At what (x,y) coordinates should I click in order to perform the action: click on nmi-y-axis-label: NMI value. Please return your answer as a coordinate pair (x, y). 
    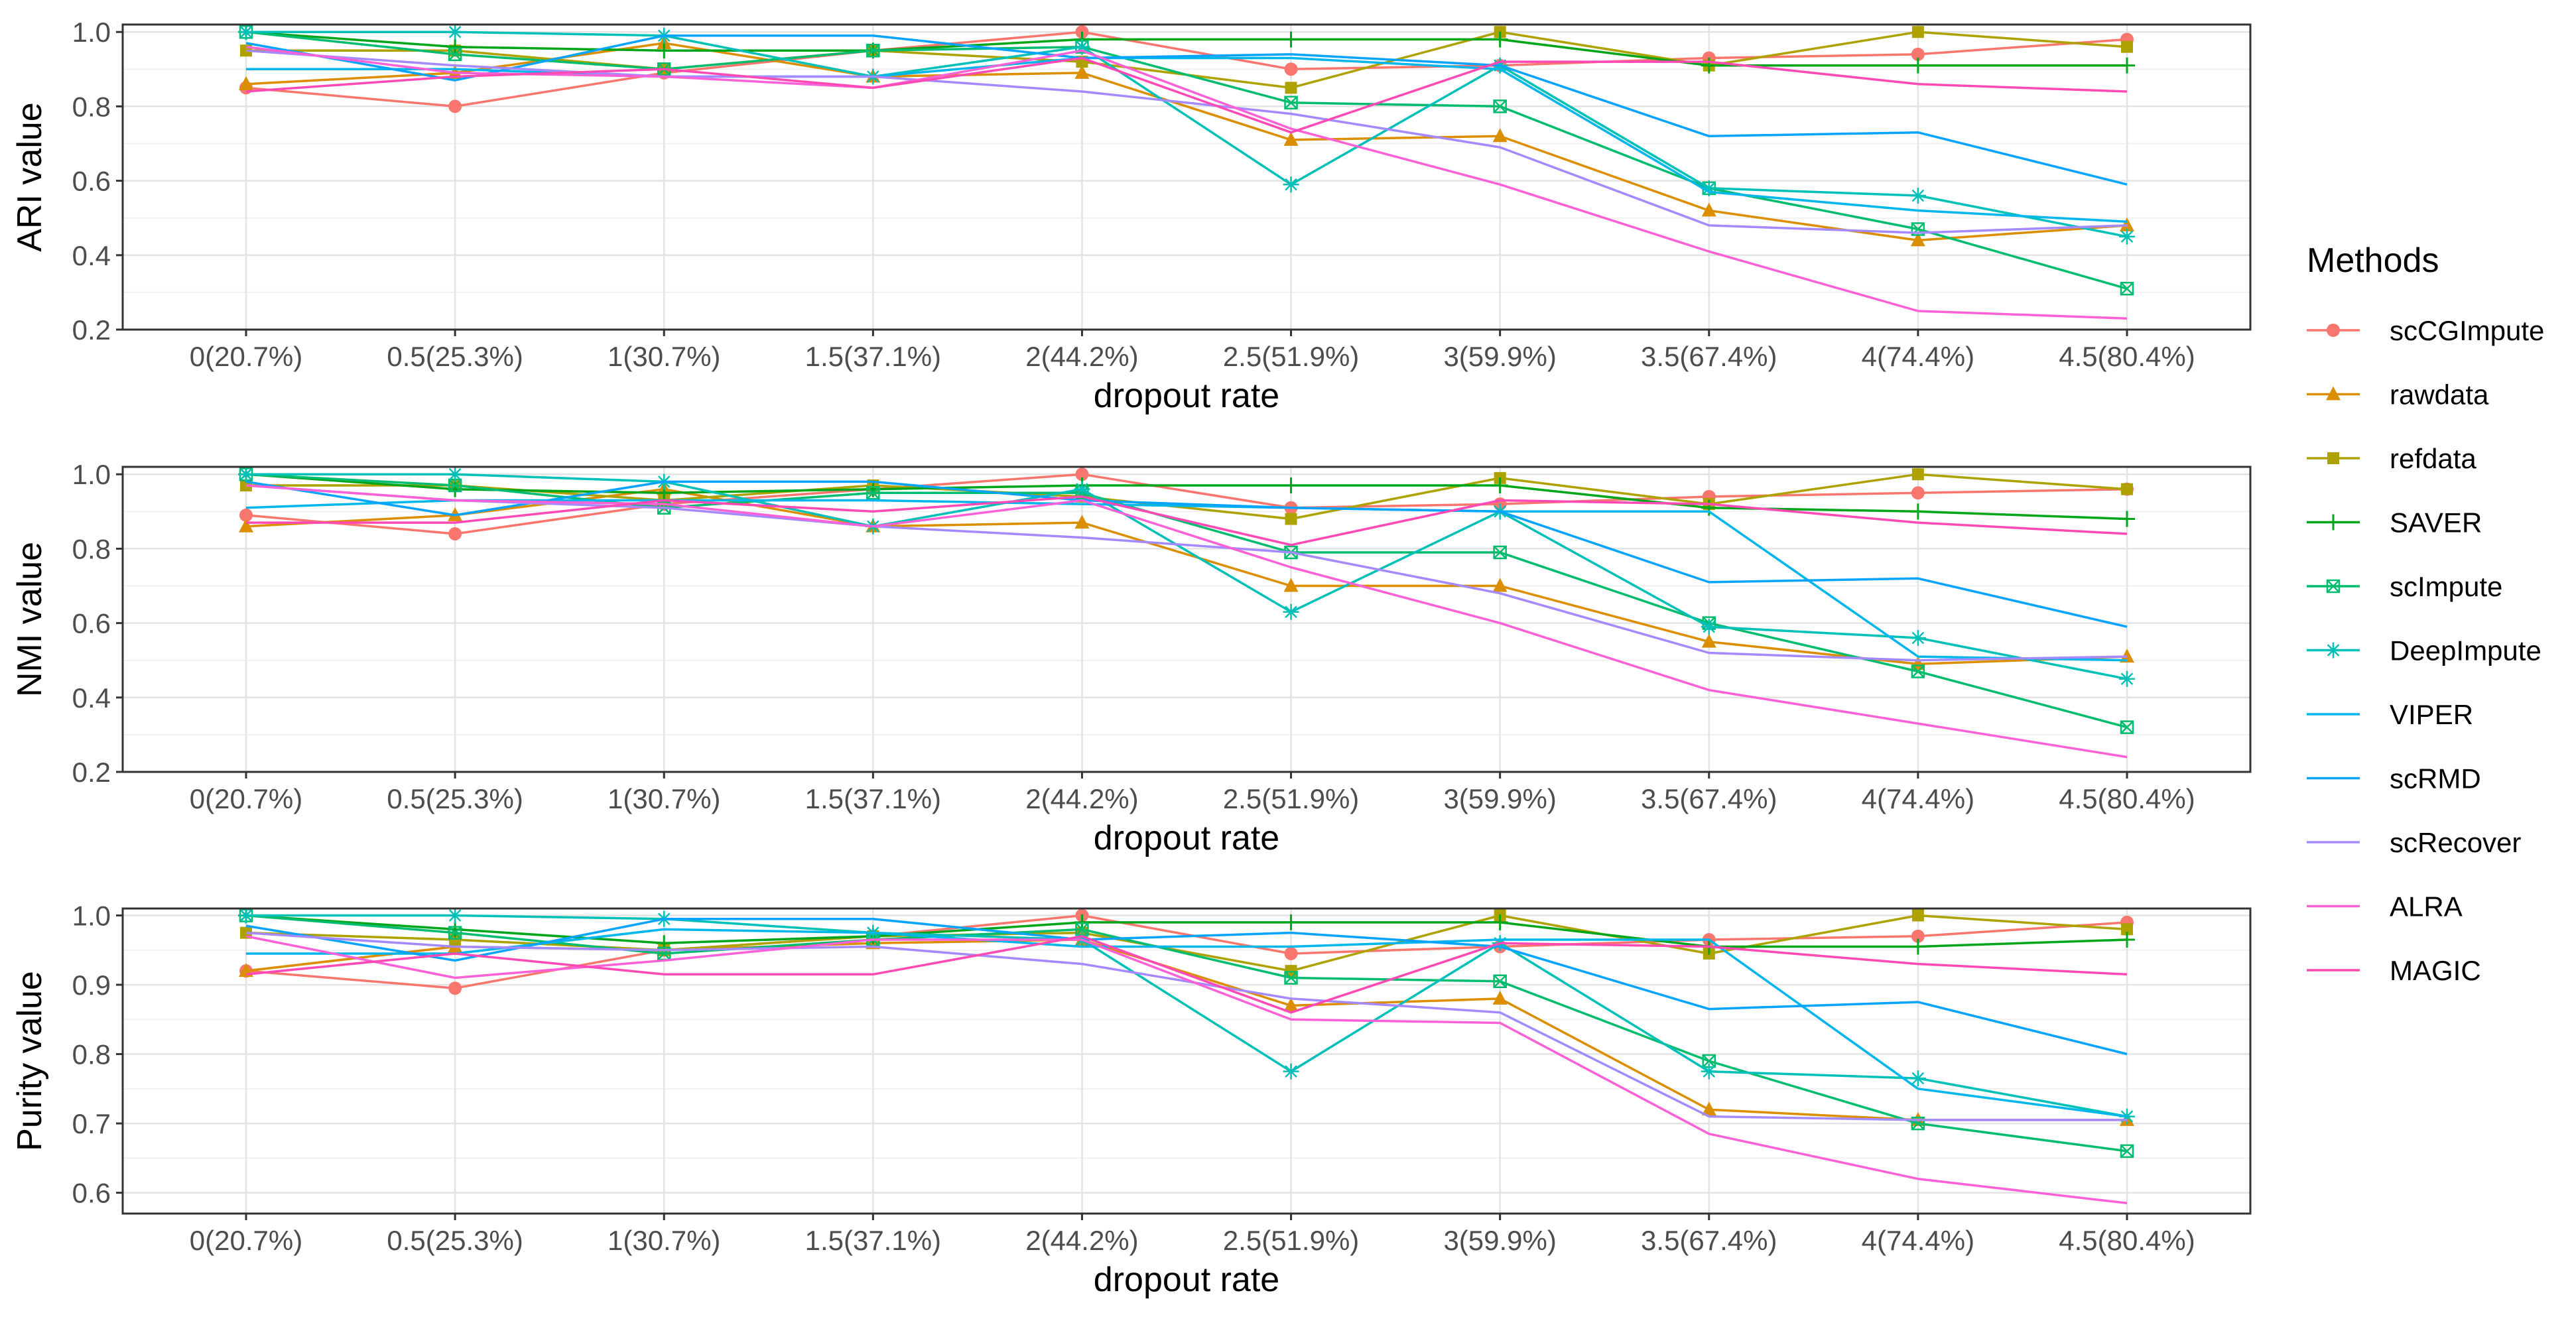
    Looking at the image, I should click on (30, 619).